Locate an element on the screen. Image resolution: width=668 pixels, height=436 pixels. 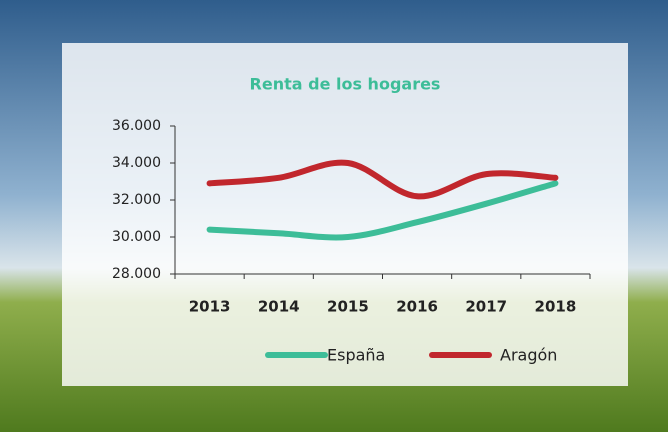
x-tick-label: 2014 is located at coordinates (279, 307).